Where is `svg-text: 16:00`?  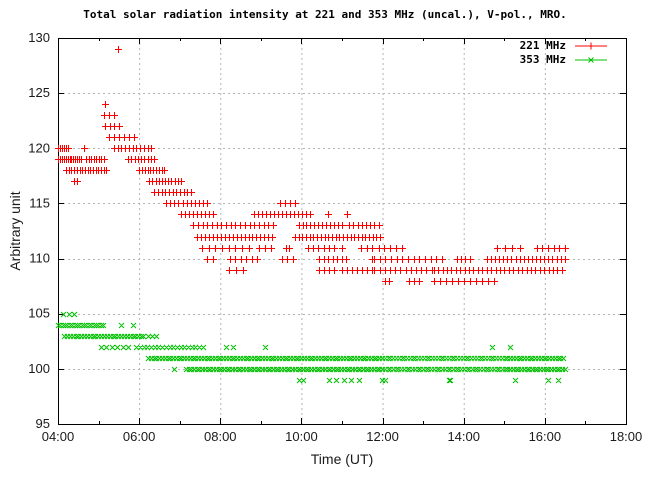 svg-text: 16:00 is located at coordinates (545, 436).